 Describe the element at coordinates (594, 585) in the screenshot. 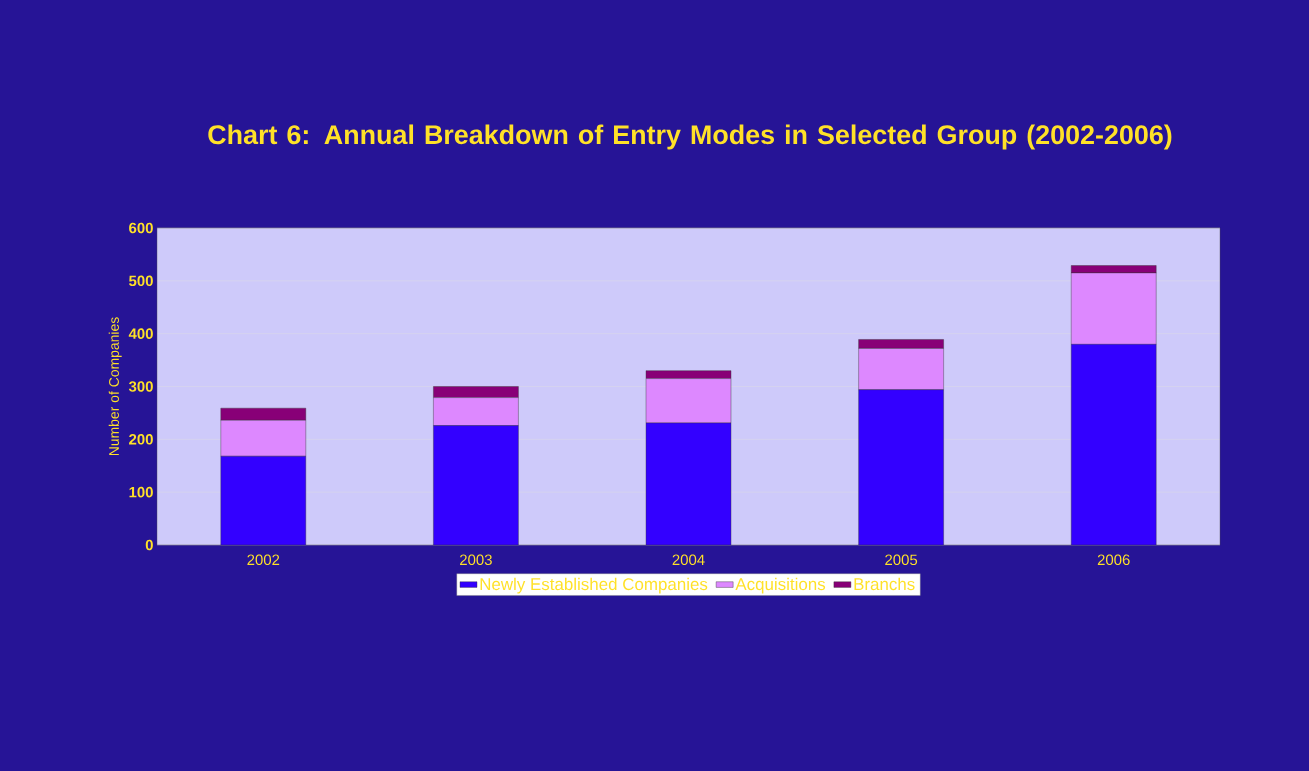

I see `legend-label: Newly Established Companies` at that location.